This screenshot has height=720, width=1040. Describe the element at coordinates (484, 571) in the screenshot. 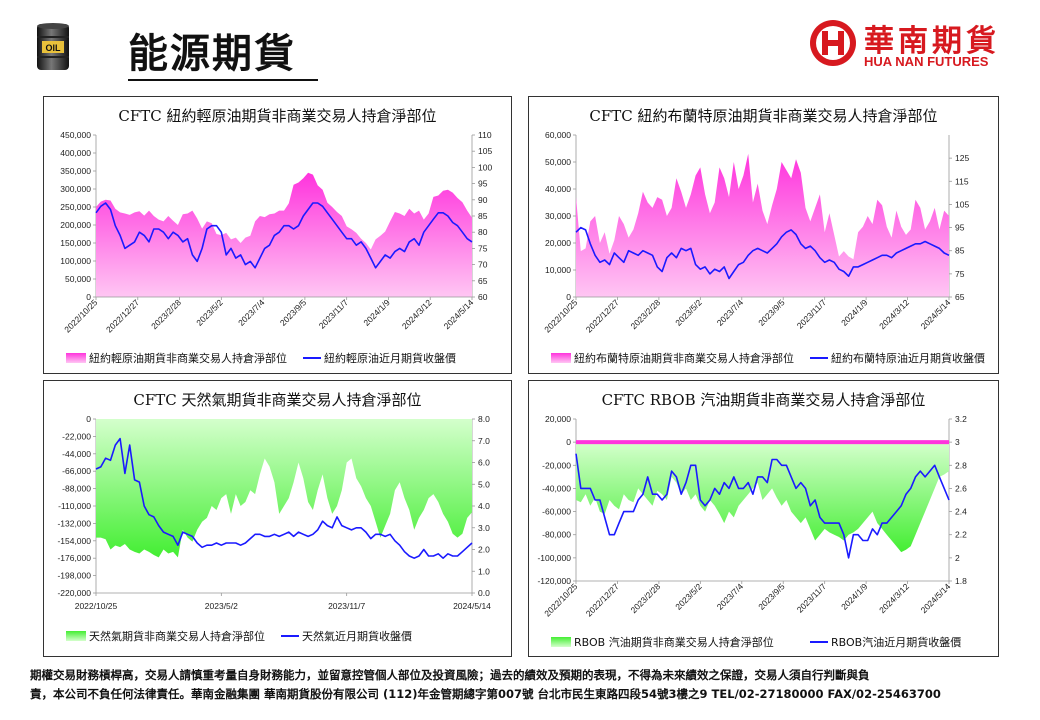

I see `y-tick-label-right: 1.0` at that location.